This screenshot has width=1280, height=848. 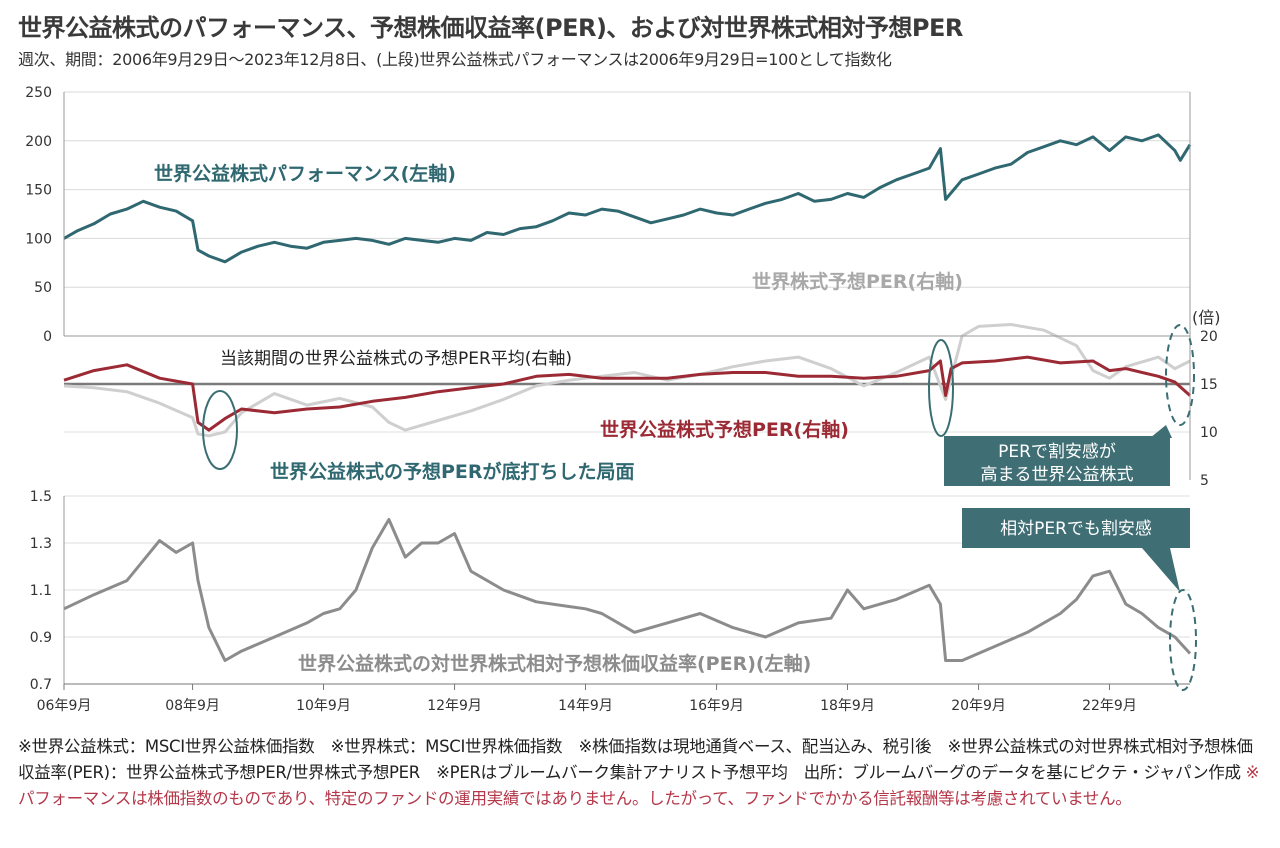 What do you see at coordinates (724, 429) in the screenshot?
I see `utilities-per-series-label: 世界公益株式予想PER(右軸)` at bounding box center [724, 429].